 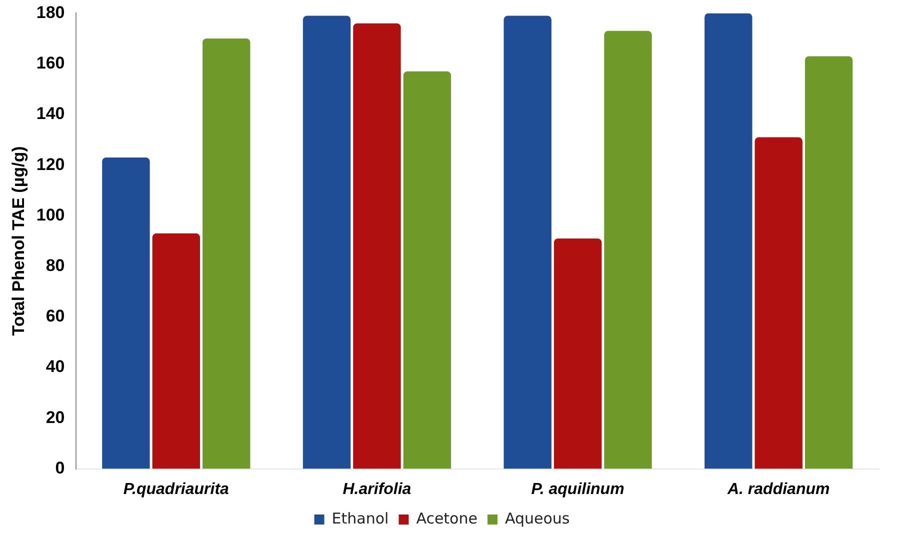 What do you see at coordinates (778, 489) in the screenshot?
I see `x-tick-label: A. raddianum` at bounding box center [778, 489].